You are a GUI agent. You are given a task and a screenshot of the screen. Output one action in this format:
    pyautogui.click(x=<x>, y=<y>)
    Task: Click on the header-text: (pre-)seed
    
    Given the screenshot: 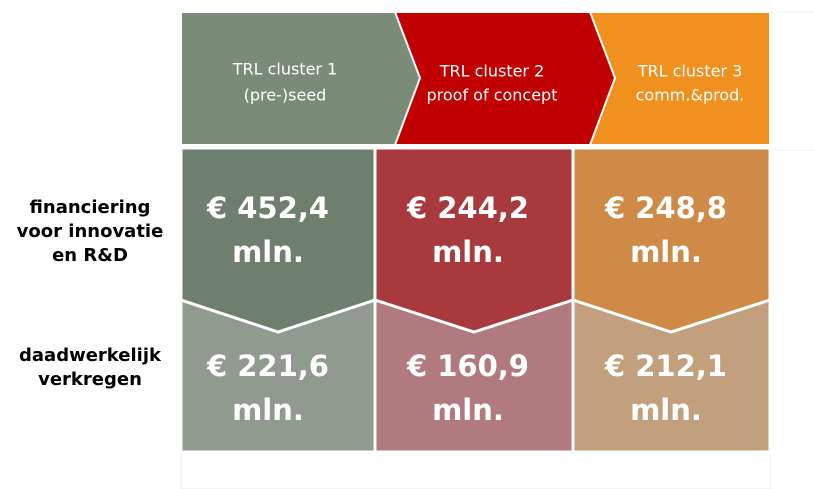 What is the action you would take?
    pyautogui.click(x=285, y=95)
    